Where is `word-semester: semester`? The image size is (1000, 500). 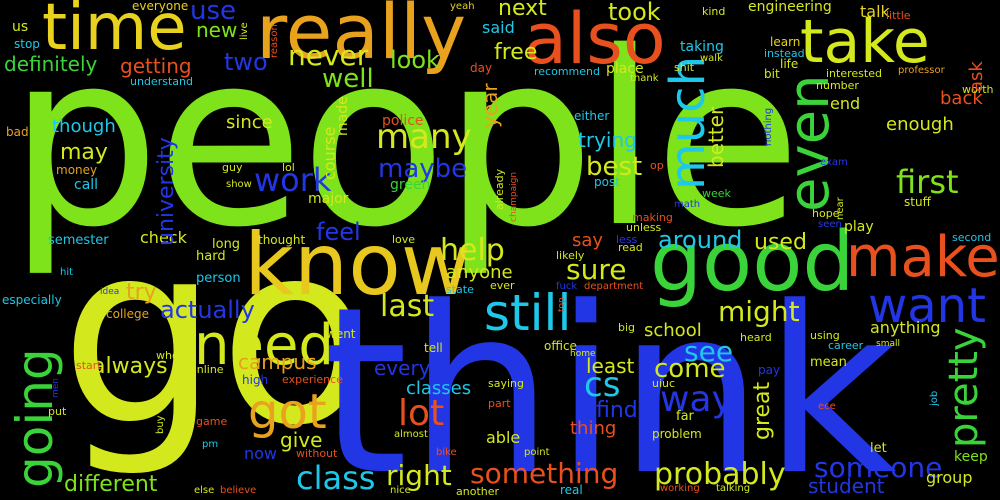 word-semester: semester is located at coordinates (78, 240).